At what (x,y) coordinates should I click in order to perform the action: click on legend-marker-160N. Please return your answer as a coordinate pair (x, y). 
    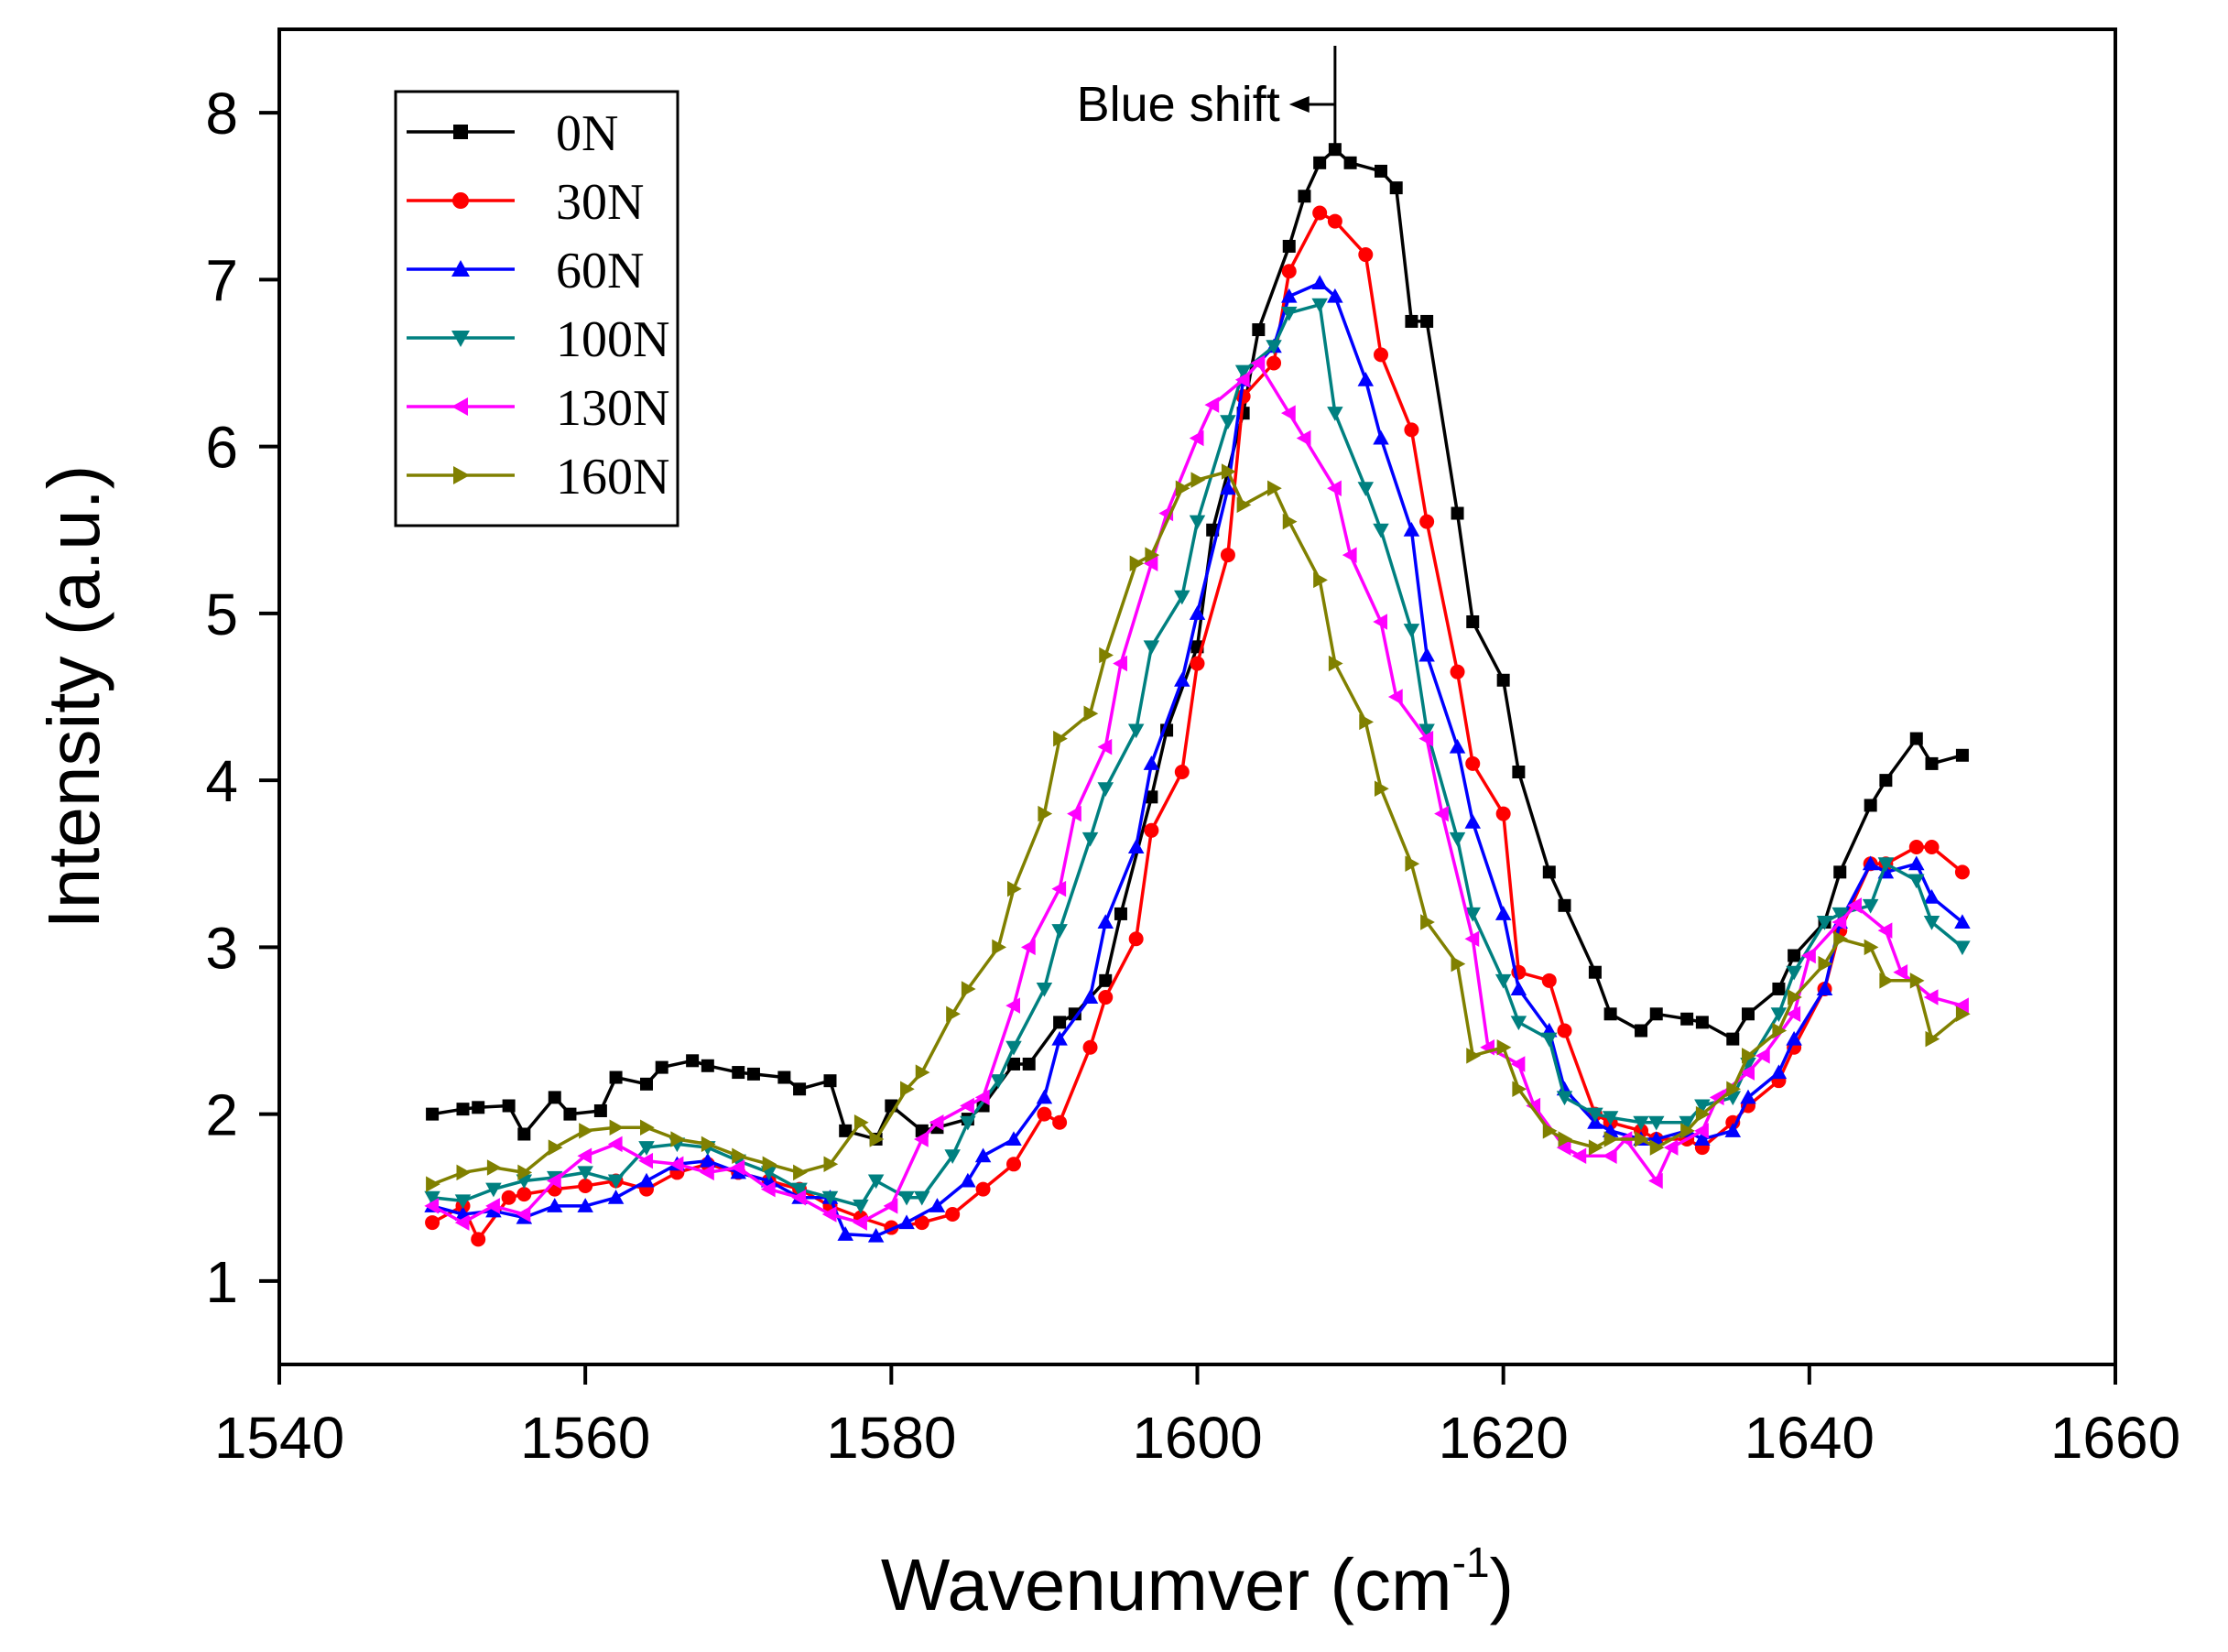
    Looking at the image, I should click on (461, 475).